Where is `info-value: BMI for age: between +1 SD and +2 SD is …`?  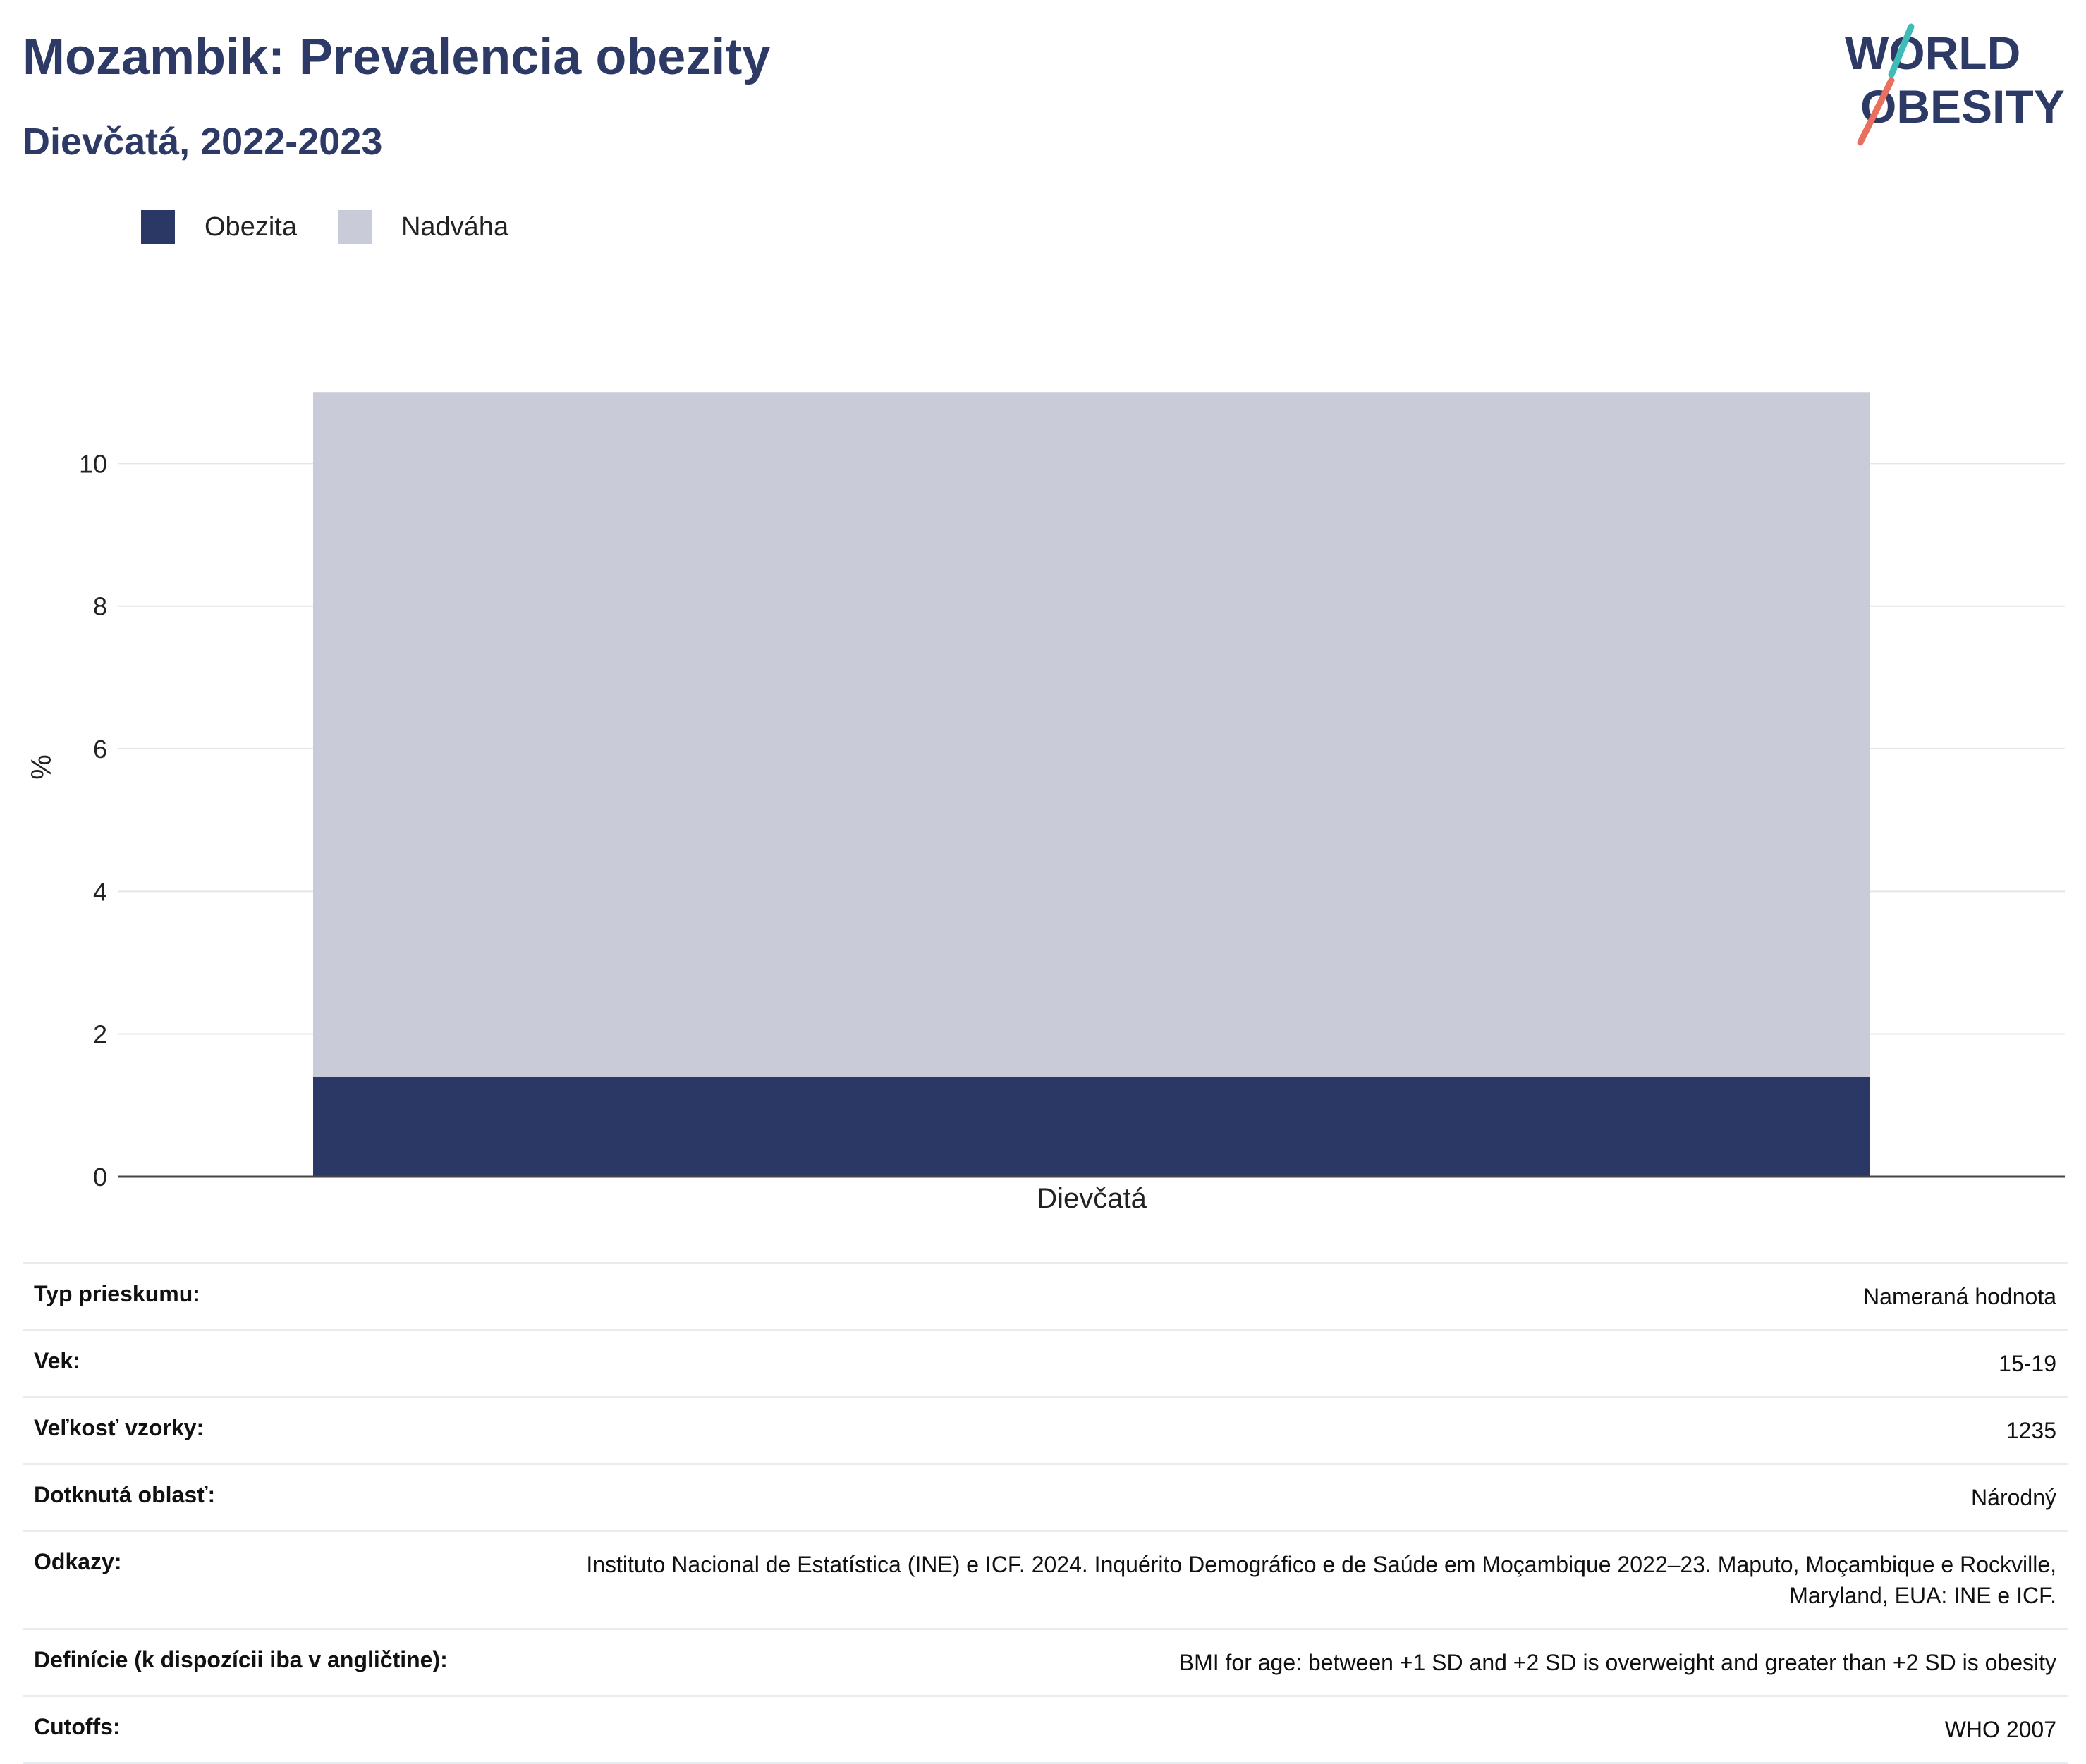
info-value: BMI for age: between +1 SD and +2 SD is … is located at coordinates (1303, 1663).